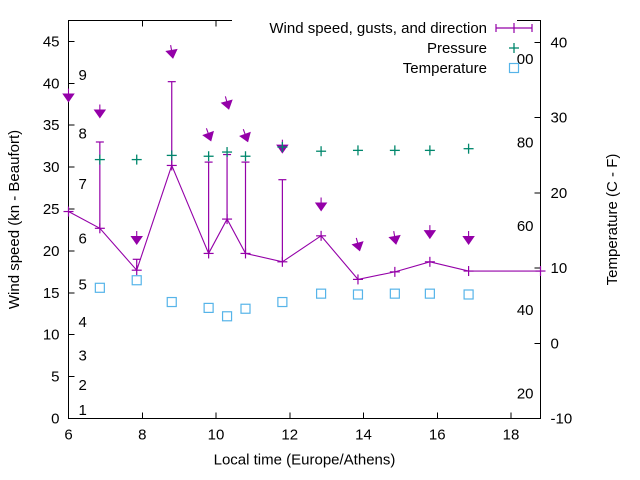 The width and height of the screenshot is (640, 480). I want to click on fahrenheit-label: 20, so click(525, 394).